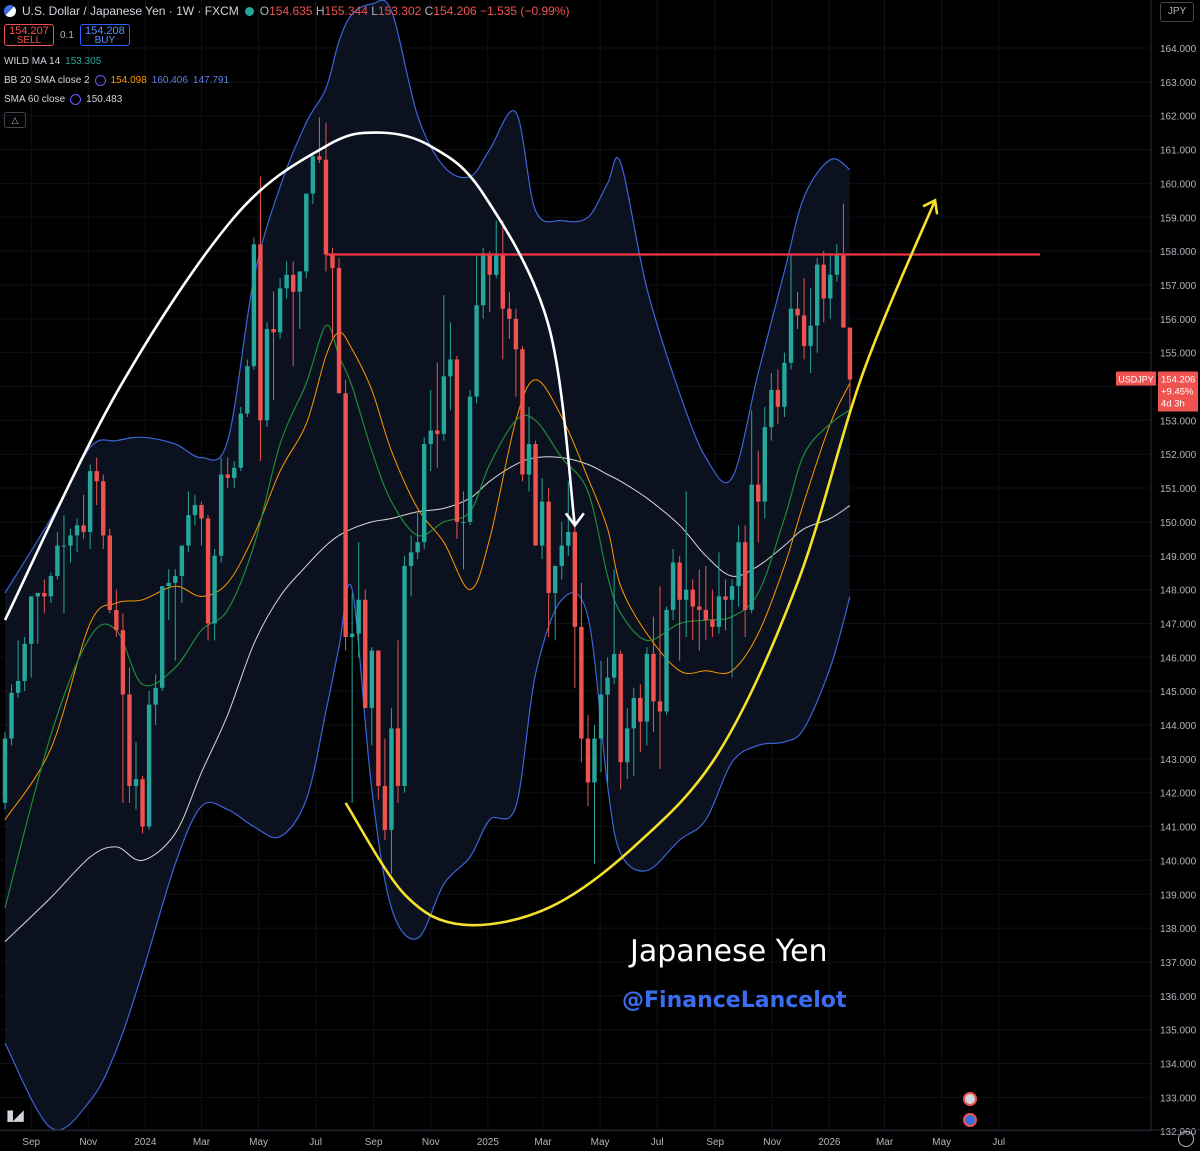 Image resolution: width=1200 pixels, height=1151 pixels. What do you see at coordinates (145, 1142) in the screenshot?
I see `time-tick-label: 2024` at bounding box center [145, 1142].